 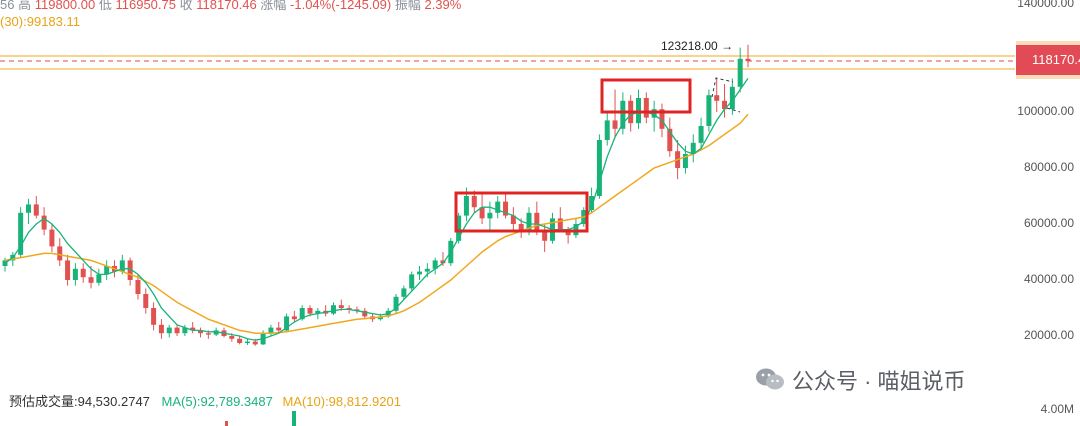 What do you see at coordinates (7, 6) in the screenshot?
I see `header-prefix: 56` at bounding box center [7, 6].